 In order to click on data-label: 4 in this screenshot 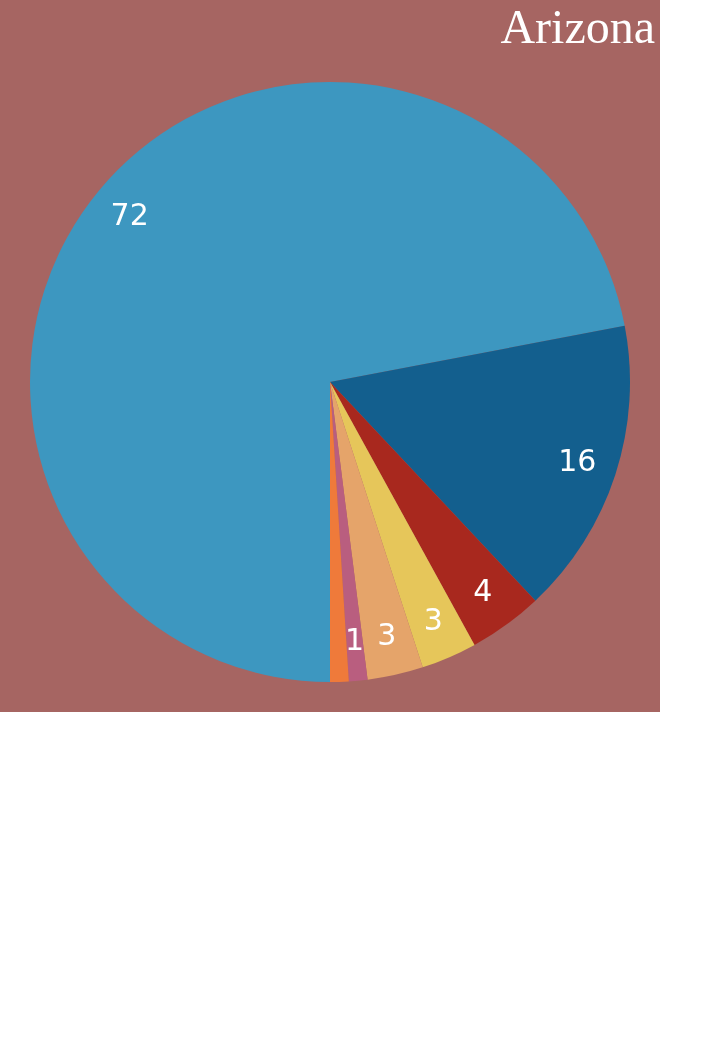, I will do `click(483, 591)`.